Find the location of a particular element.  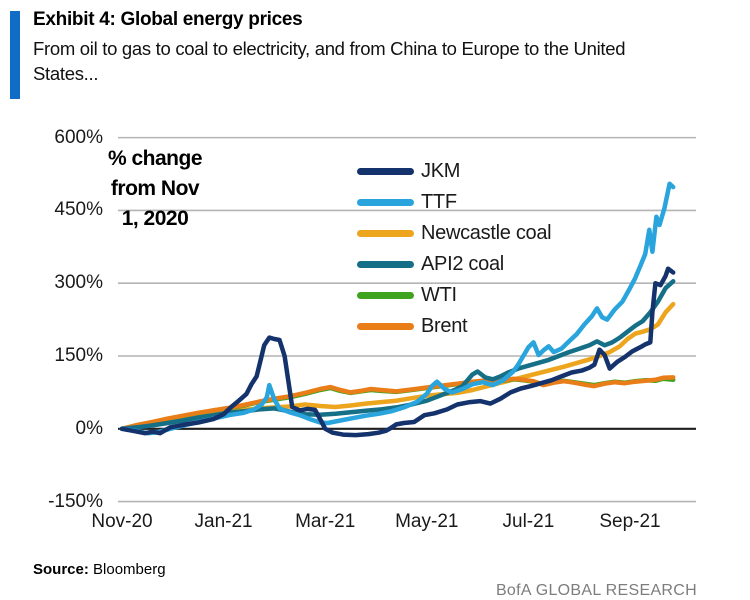

legend-item-api2-coal: API2 coal is located at coordinates (454, 264).